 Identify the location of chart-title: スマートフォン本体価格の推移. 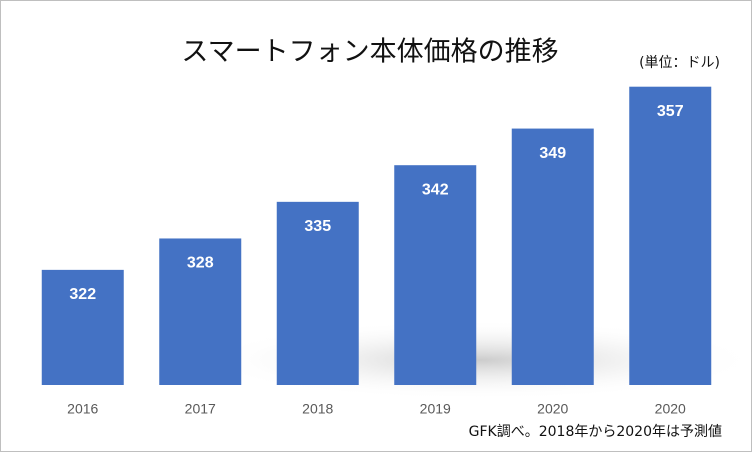
(369, 52).